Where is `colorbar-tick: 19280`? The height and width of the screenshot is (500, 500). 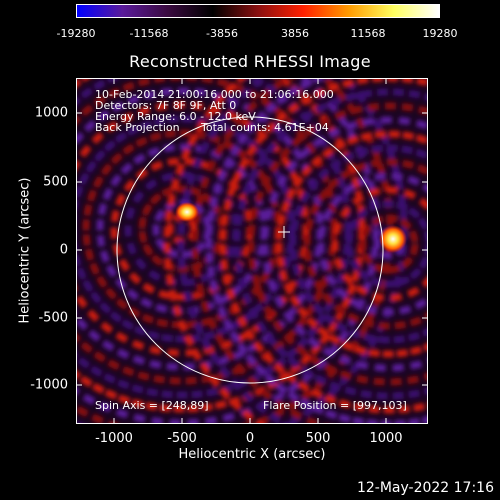
colorbar-tick: 19280 is located at coordinates (440, 33).